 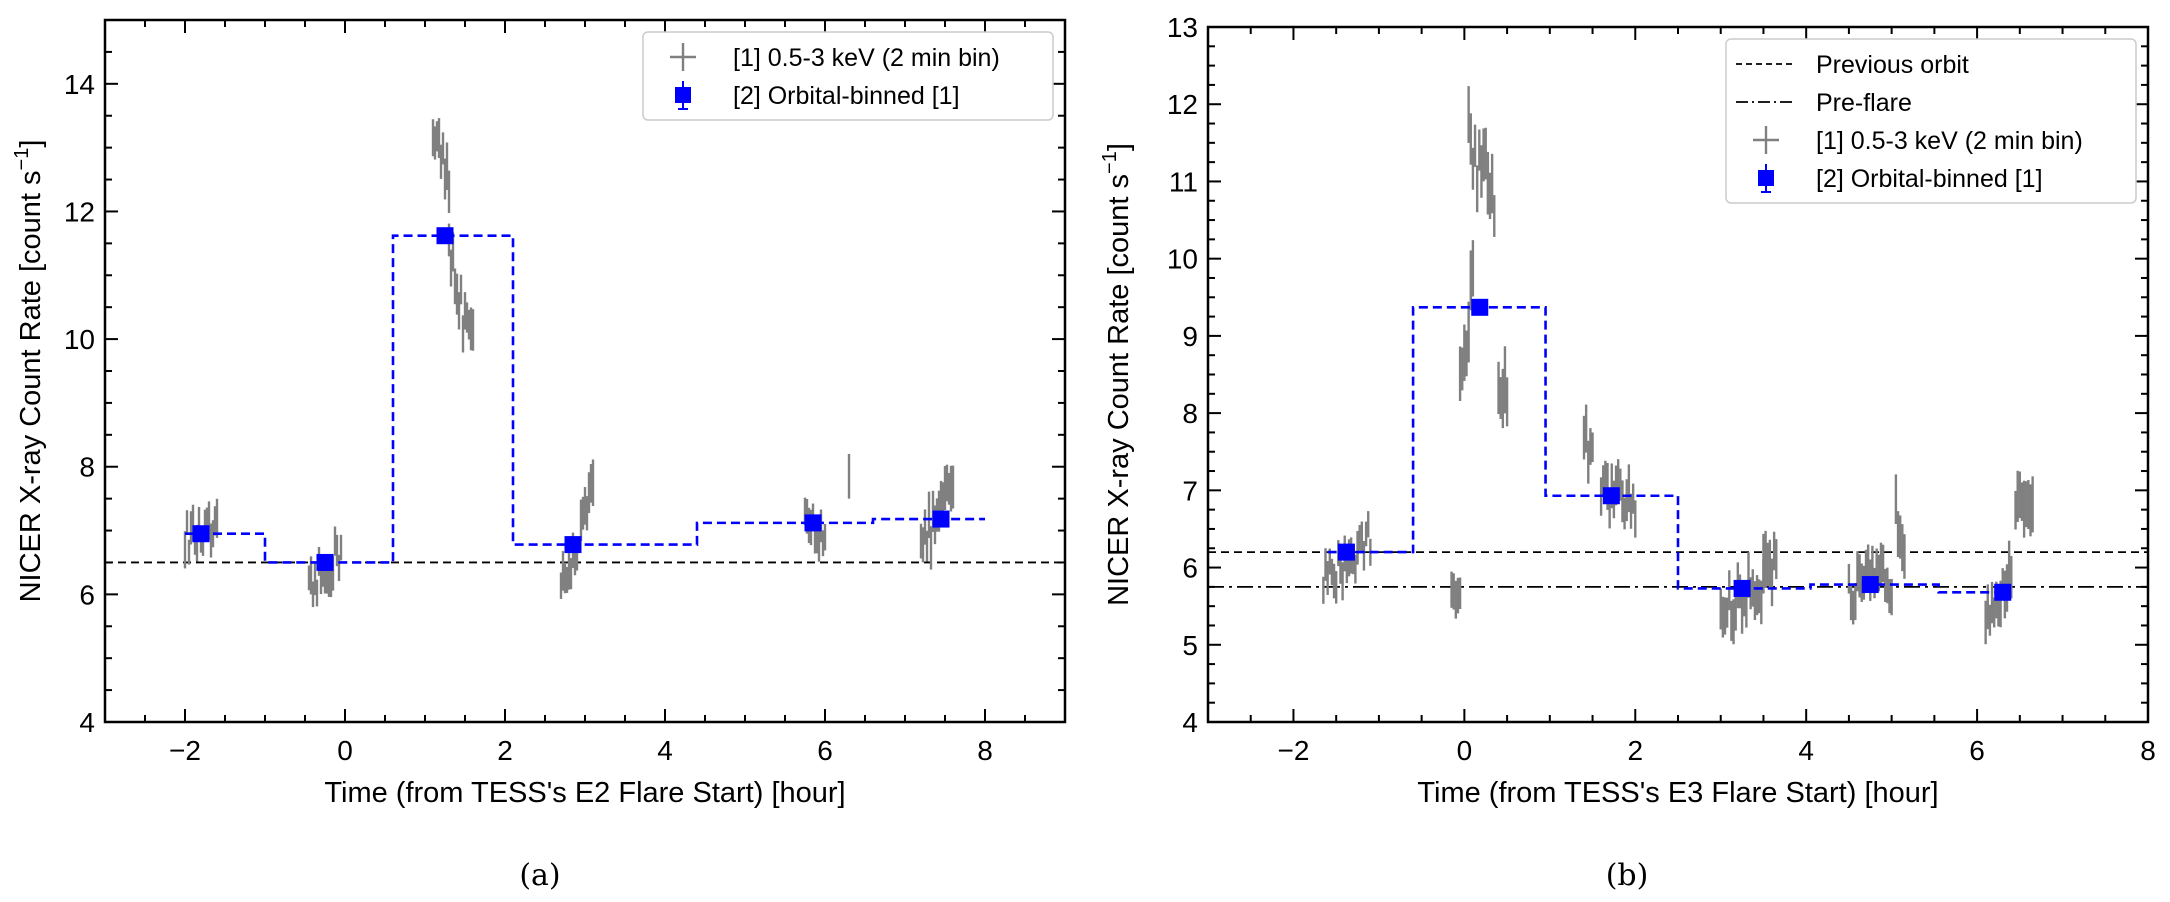 What do you see at coordinates (1190, 336) in the screenshot?
I see `y-tick-label: 9` at bounding box center [1190, 336].